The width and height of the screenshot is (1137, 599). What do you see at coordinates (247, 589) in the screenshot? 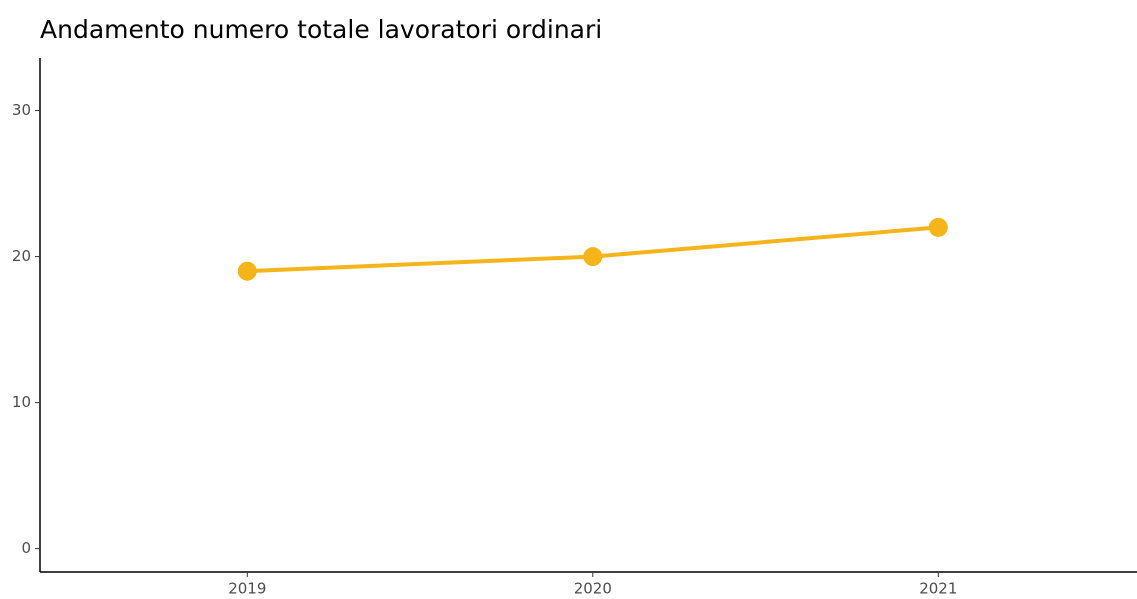
I see `x-tick-label: 2019` at bounding box center [247, 589].